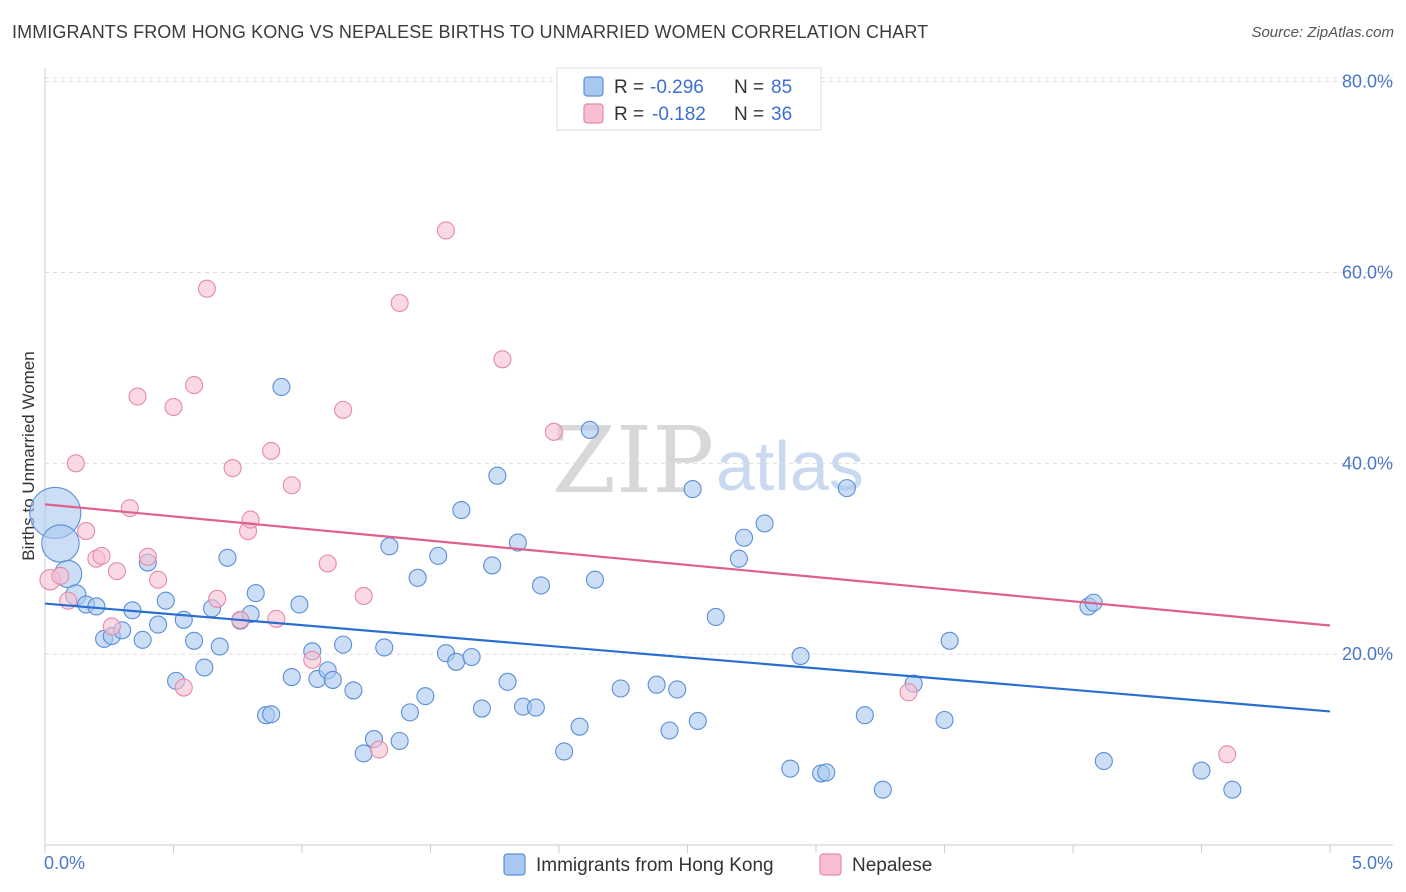 This screenshot has height=892, width=1406. What do you see at coordinates (708, 460) in the screenshot?
I see `watermark: ZIP atlas` at bounding box center [708, 460].